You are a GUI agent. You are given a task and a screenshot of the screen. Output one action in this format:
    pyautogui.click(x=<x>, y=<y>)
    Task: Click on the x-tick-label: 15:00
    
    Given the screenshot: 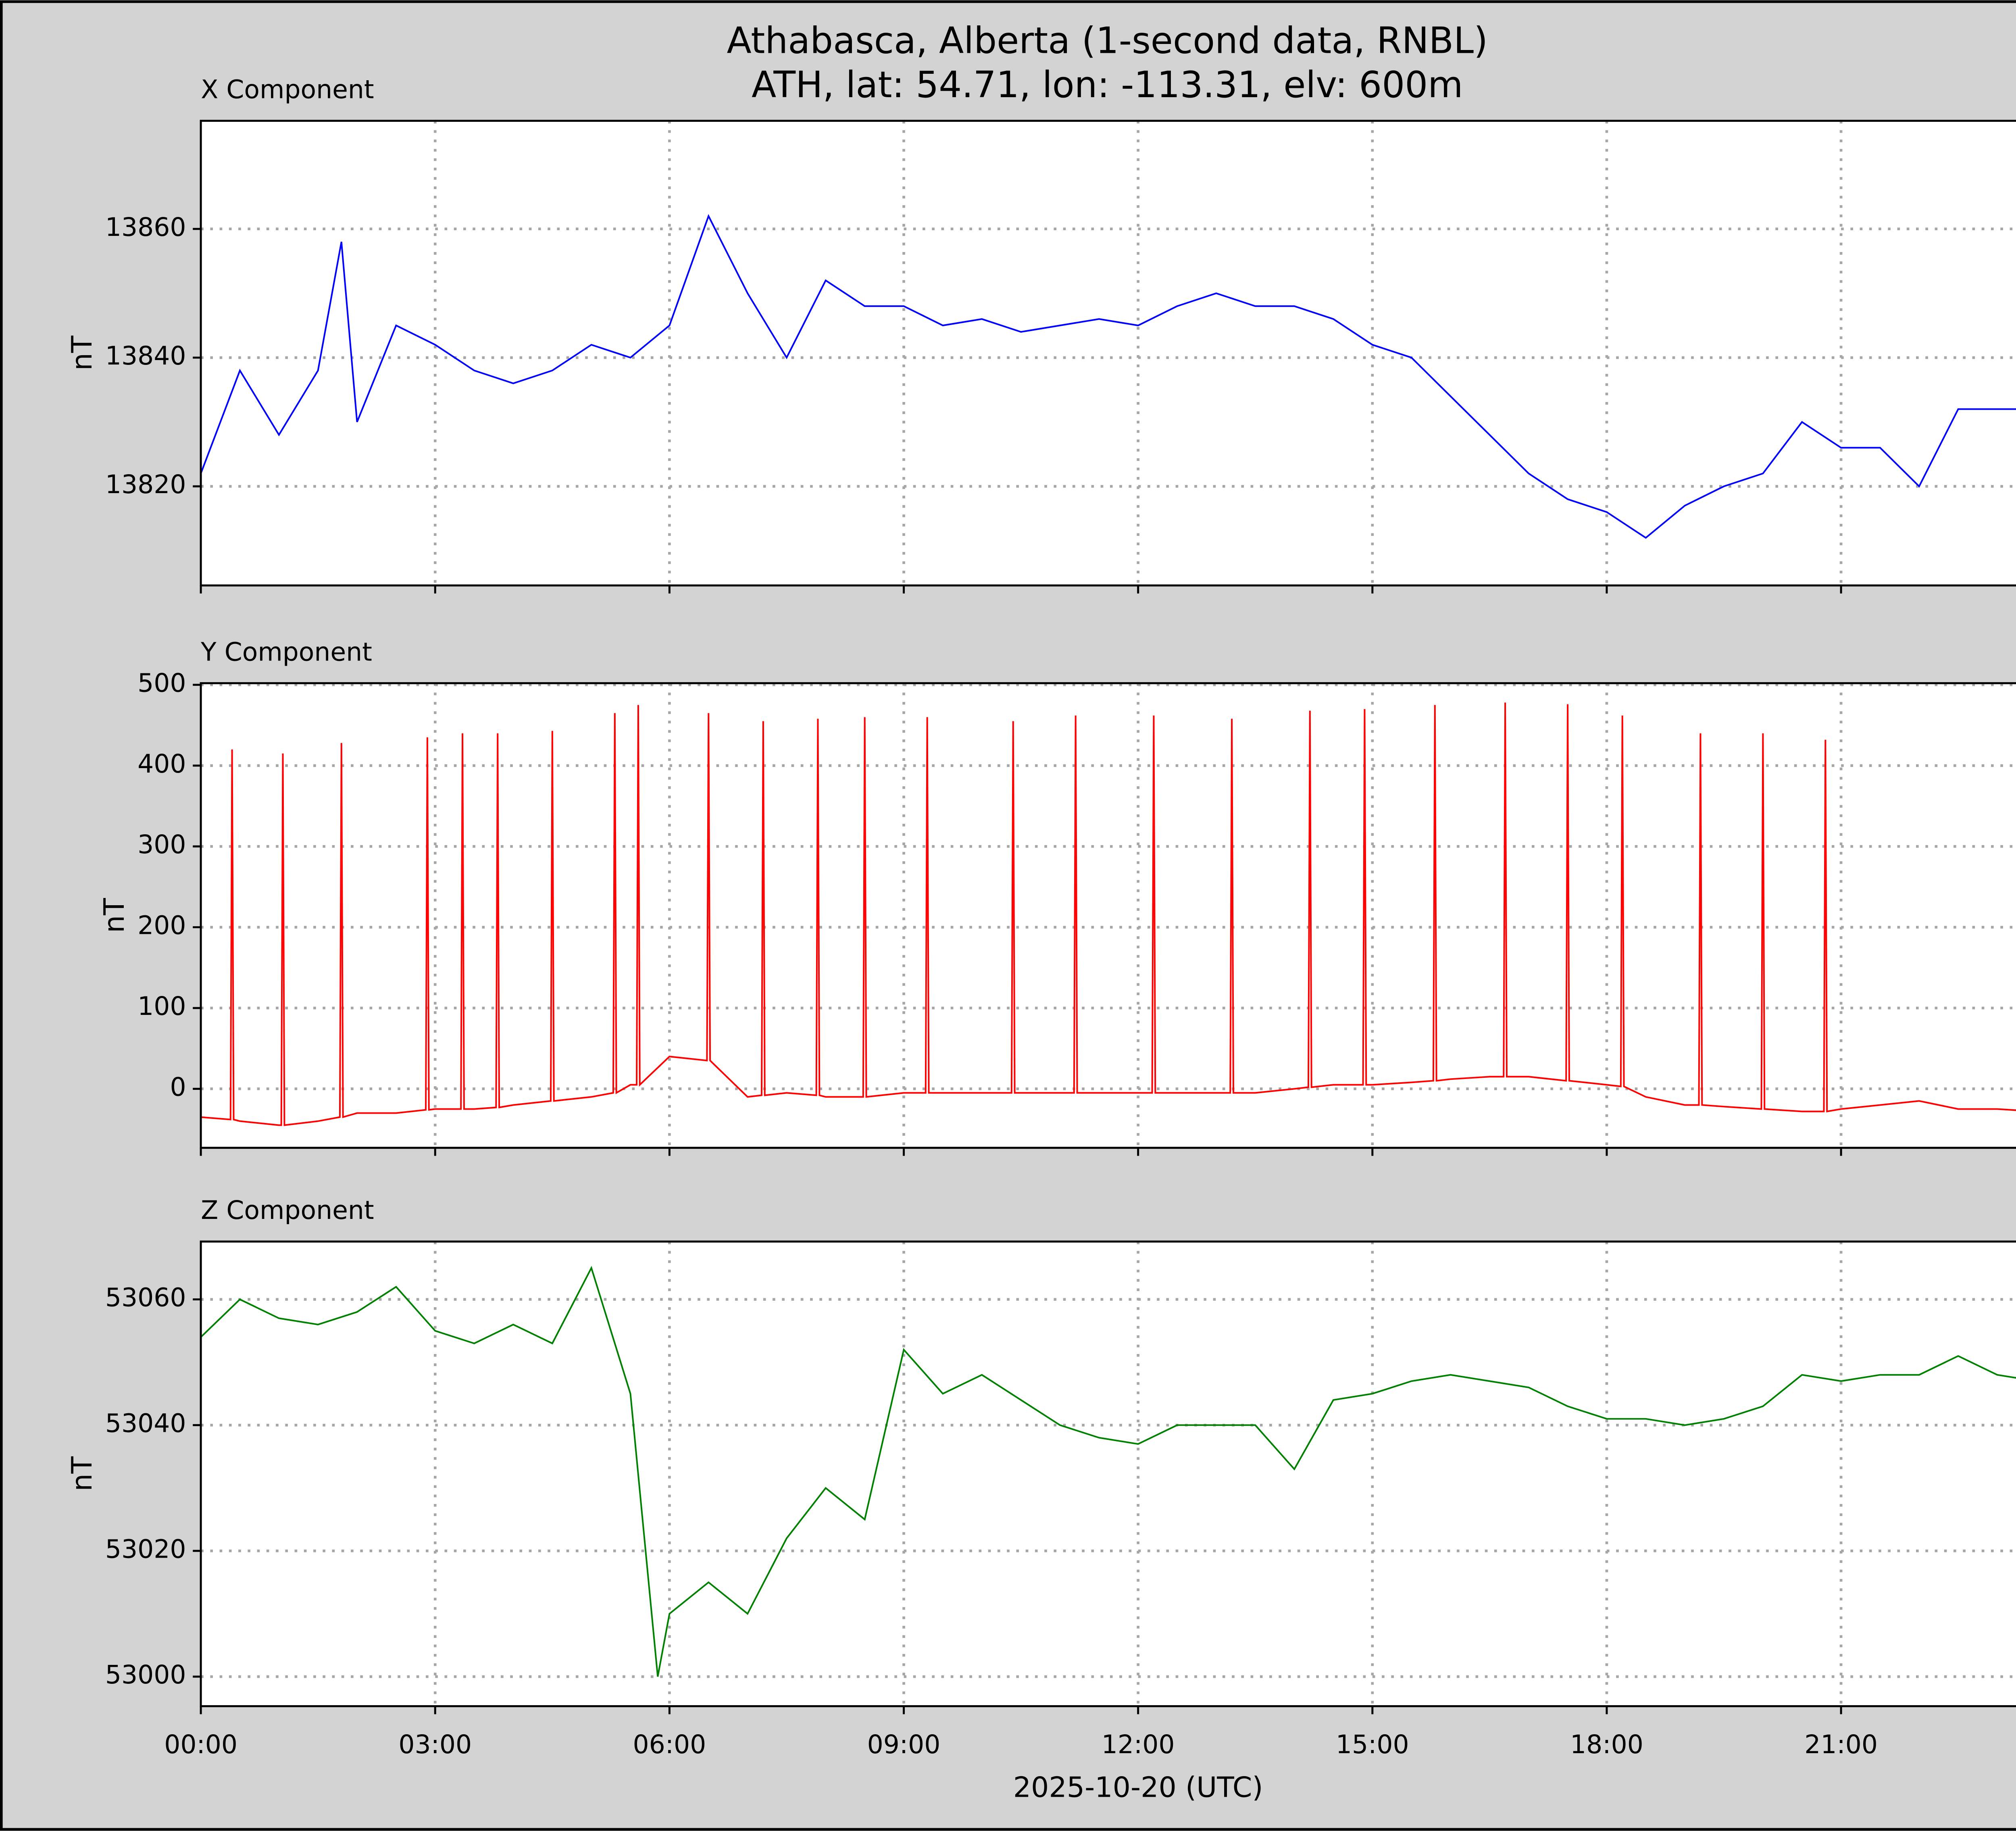 What is the action you would take?
    pyautogui.click(x=1372, y=1744)
    